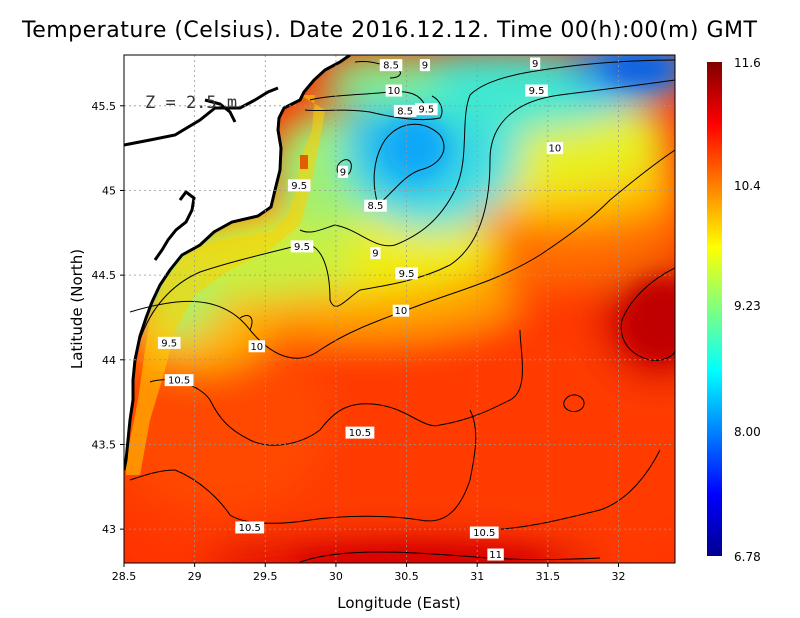 This screenshot has height=618, width=800. Describe the element at coordinates (747, 432) in the screenshot. I see `colorbar-label: 8.00` at that location.